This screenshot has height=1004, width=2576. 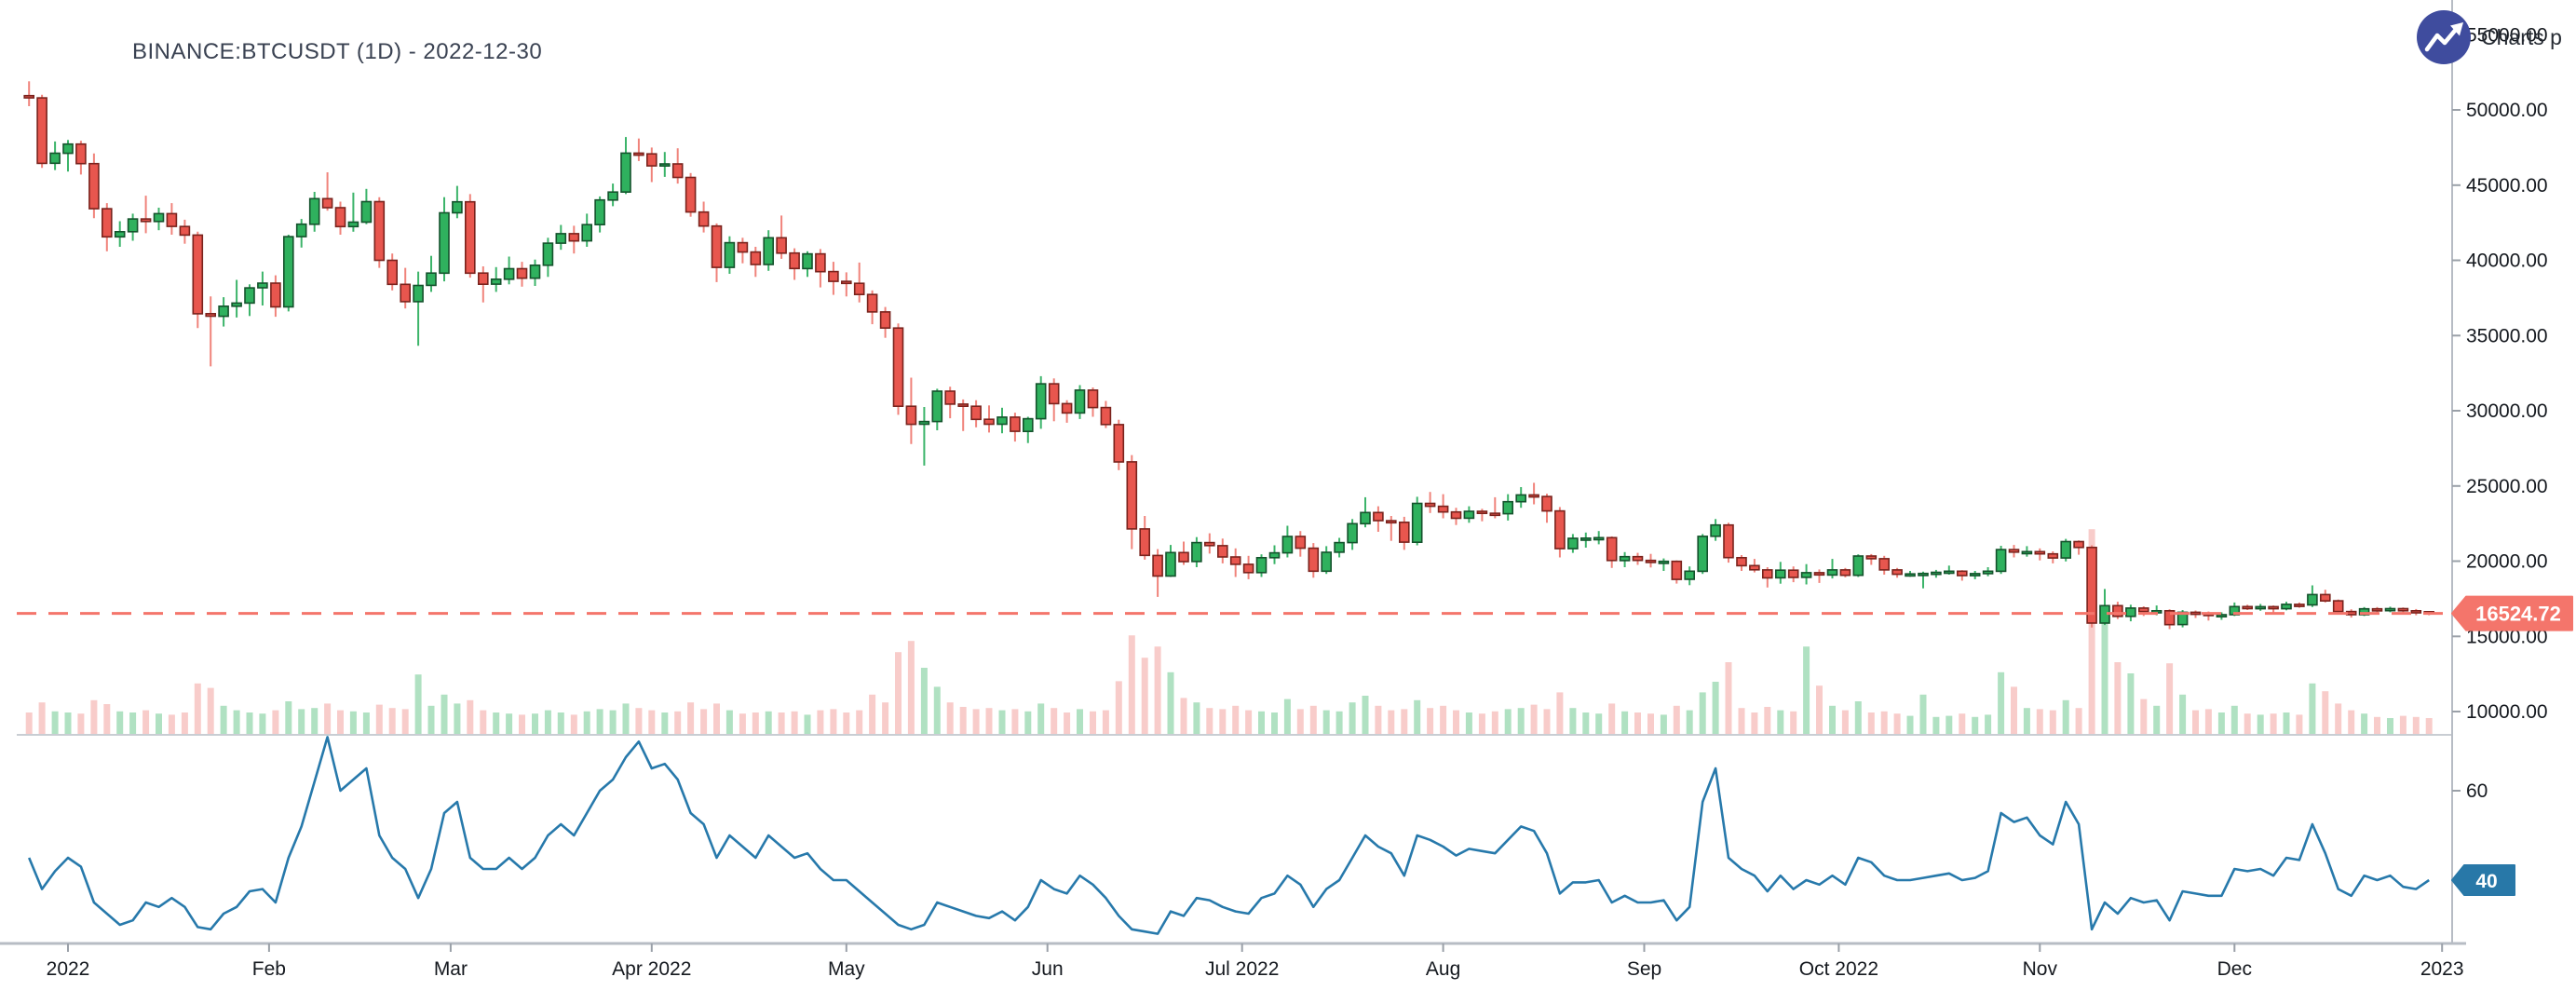 I want to click on price-tick-label: 20000.00, so click(x=2507, y=562).